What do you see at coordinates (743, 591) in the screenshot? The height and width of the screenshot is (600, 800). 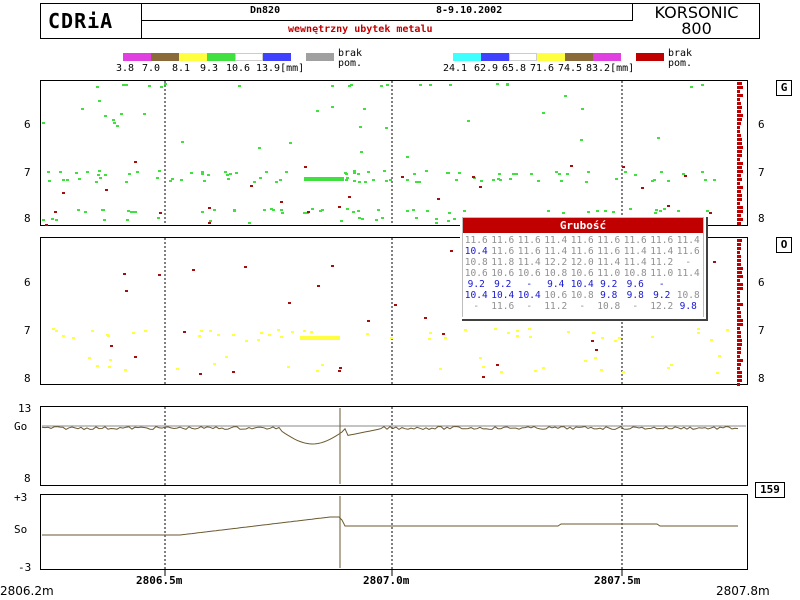 I see `x-axis-end: 2807.8m` at bounding box center [743, 591].